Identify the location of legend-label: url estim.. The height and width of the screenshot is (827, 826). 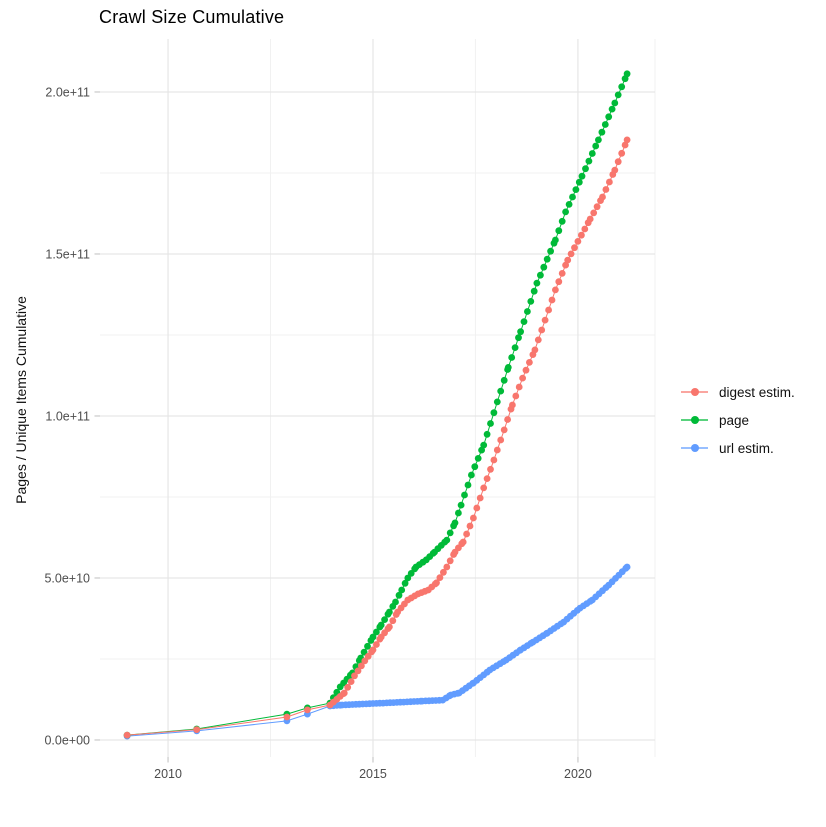
(746, 448).